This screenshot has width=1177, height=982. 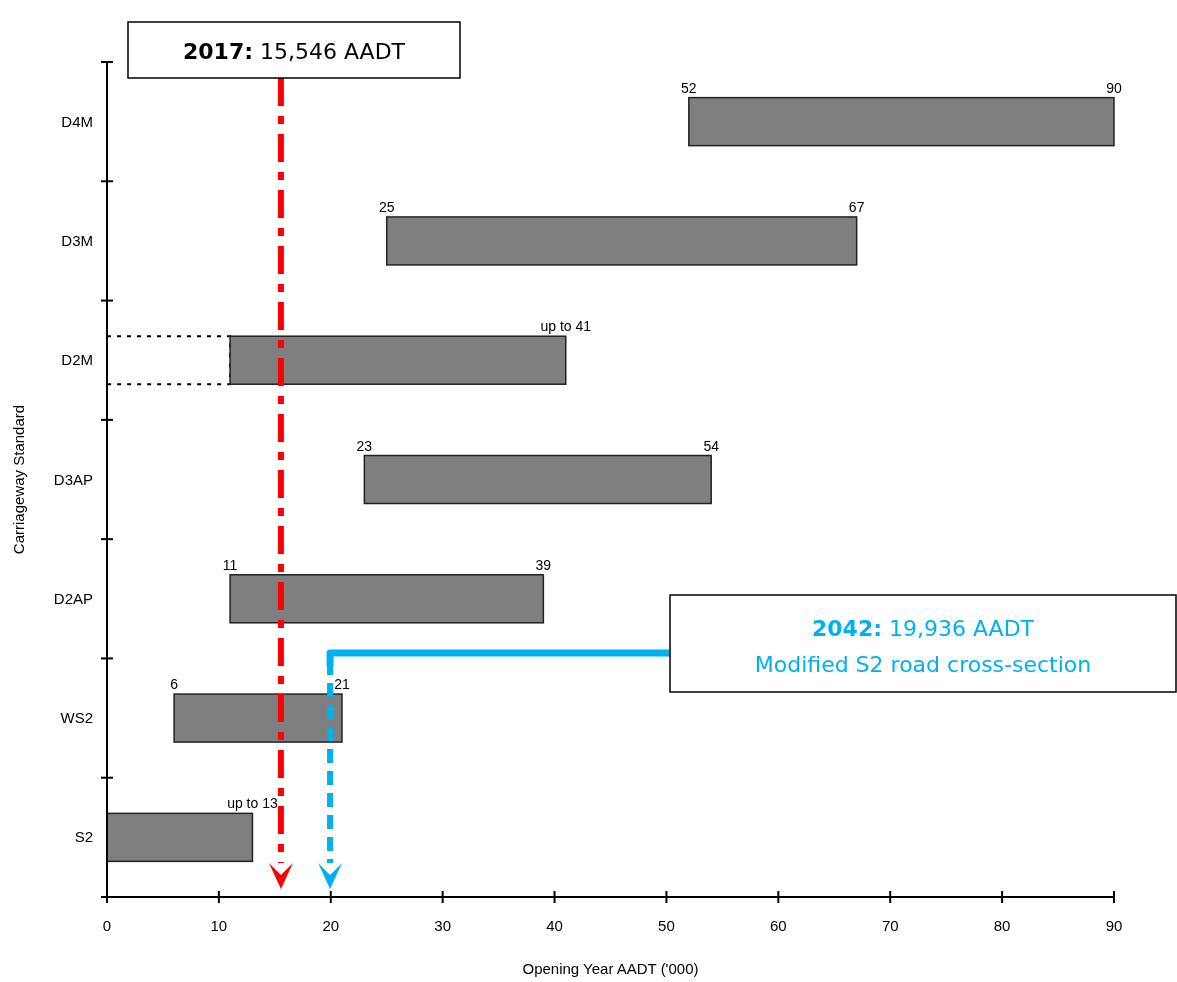 I want to click on annotation: 25, so click(x=386, y=206).